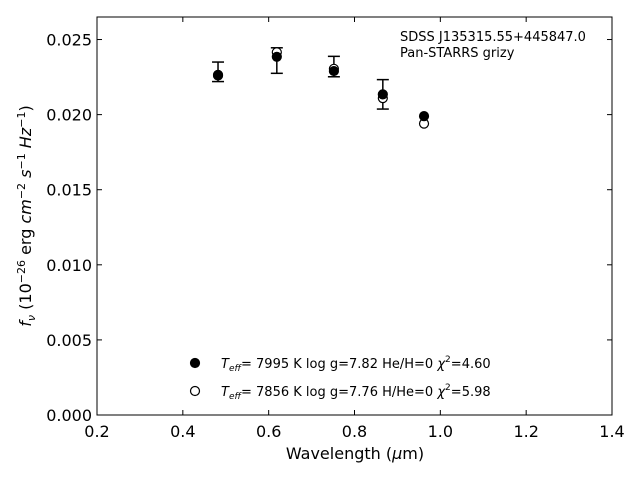 The width and height of the screenshot is (640, 480). Describe the element at coordinates (355, 453) in the screenshot. I see `x-axis-label: Wavelength (μm)` at that location.